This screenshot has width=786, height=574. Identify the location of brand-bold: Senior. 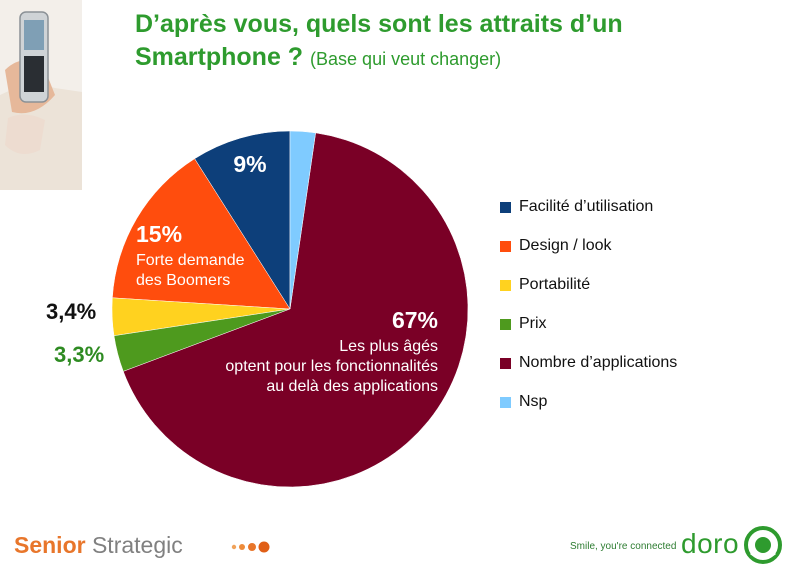
(50, 545).